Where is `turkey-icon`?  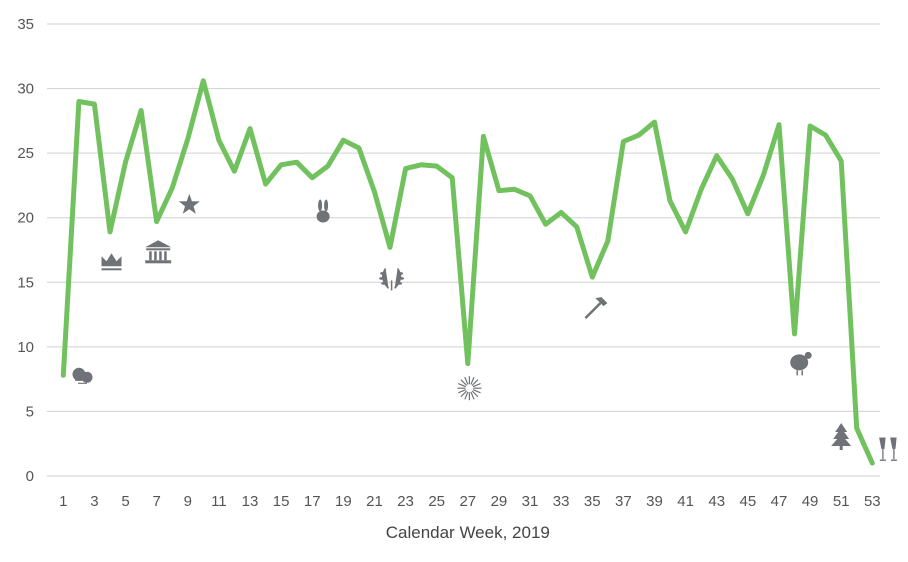
turkey-icon is located at coordinates (801, 363).